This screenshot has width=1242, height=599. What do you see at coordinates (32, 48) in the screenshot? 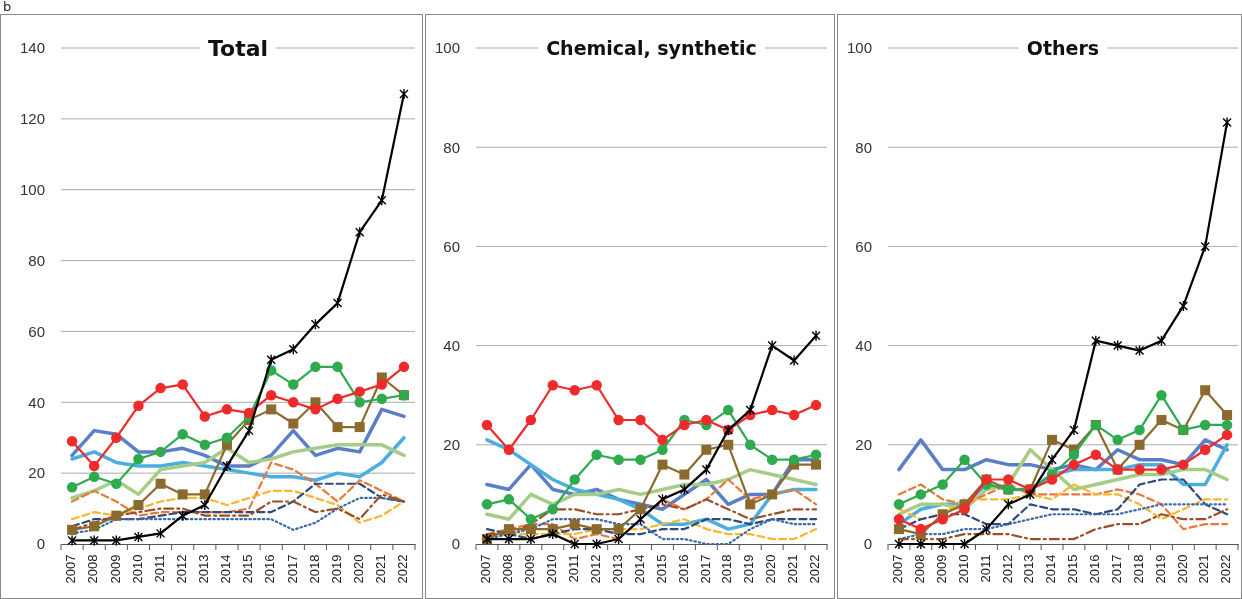
I see `y-tick-label: 140` at bounding box center [32, 48].